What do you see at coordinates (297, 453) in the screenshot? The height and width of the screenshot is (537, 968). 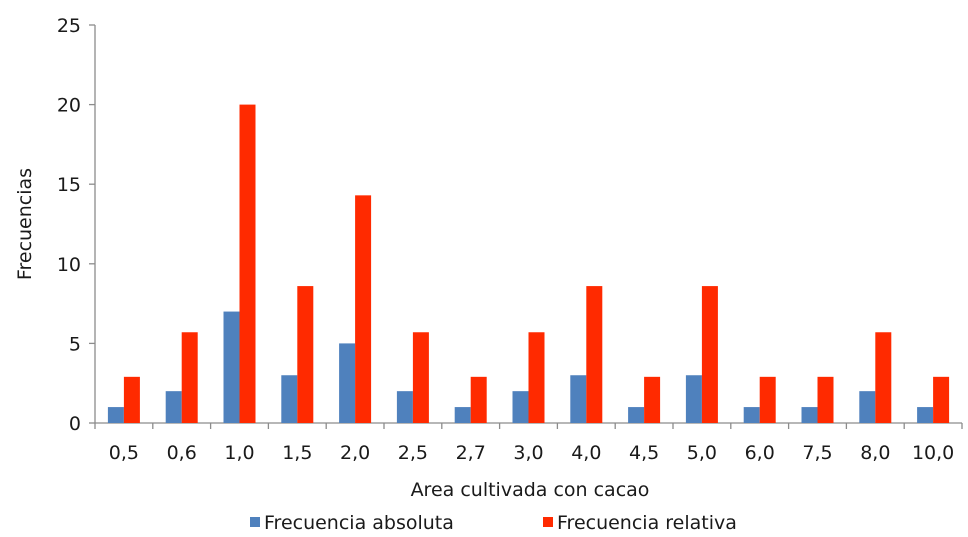 I see `x-tick-label: 1,5` at bounding box center [297, 453].